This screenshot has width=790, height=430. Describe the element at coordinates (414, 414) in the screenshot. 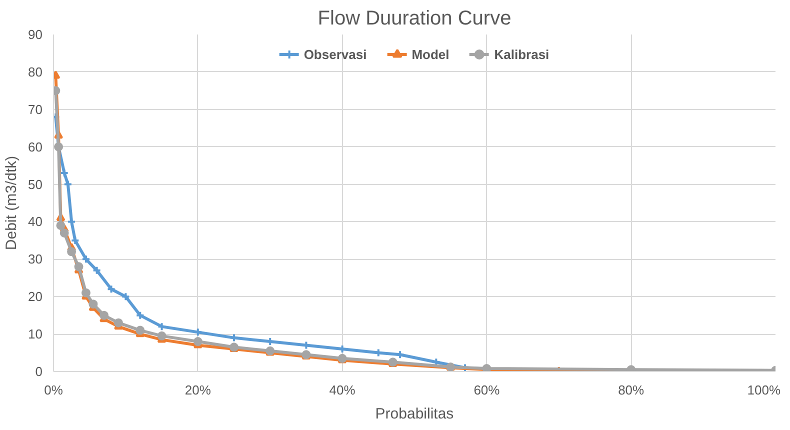

I see `x-axis-title: Probabilitas` at that location.